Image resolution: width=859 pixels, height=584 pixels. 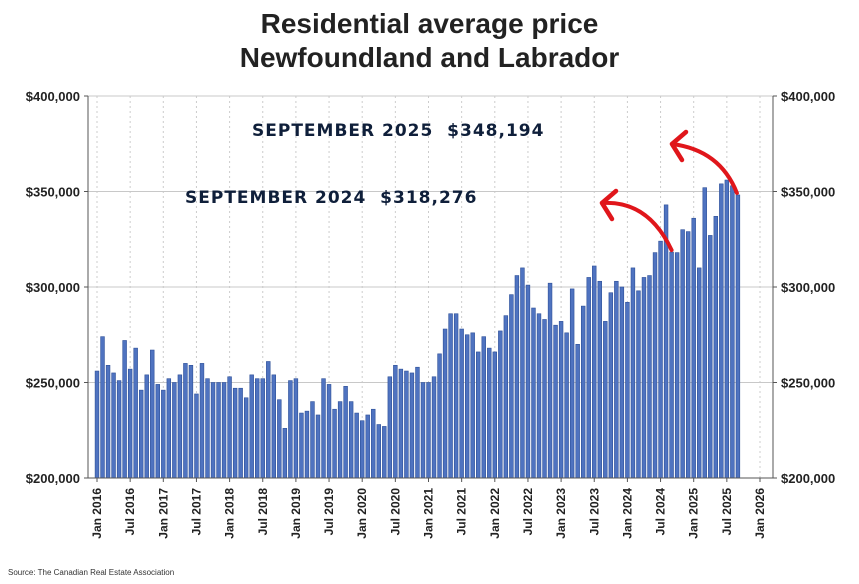 I want to click on y-tick-label-right: $250,000, so click(x=808, y=383).